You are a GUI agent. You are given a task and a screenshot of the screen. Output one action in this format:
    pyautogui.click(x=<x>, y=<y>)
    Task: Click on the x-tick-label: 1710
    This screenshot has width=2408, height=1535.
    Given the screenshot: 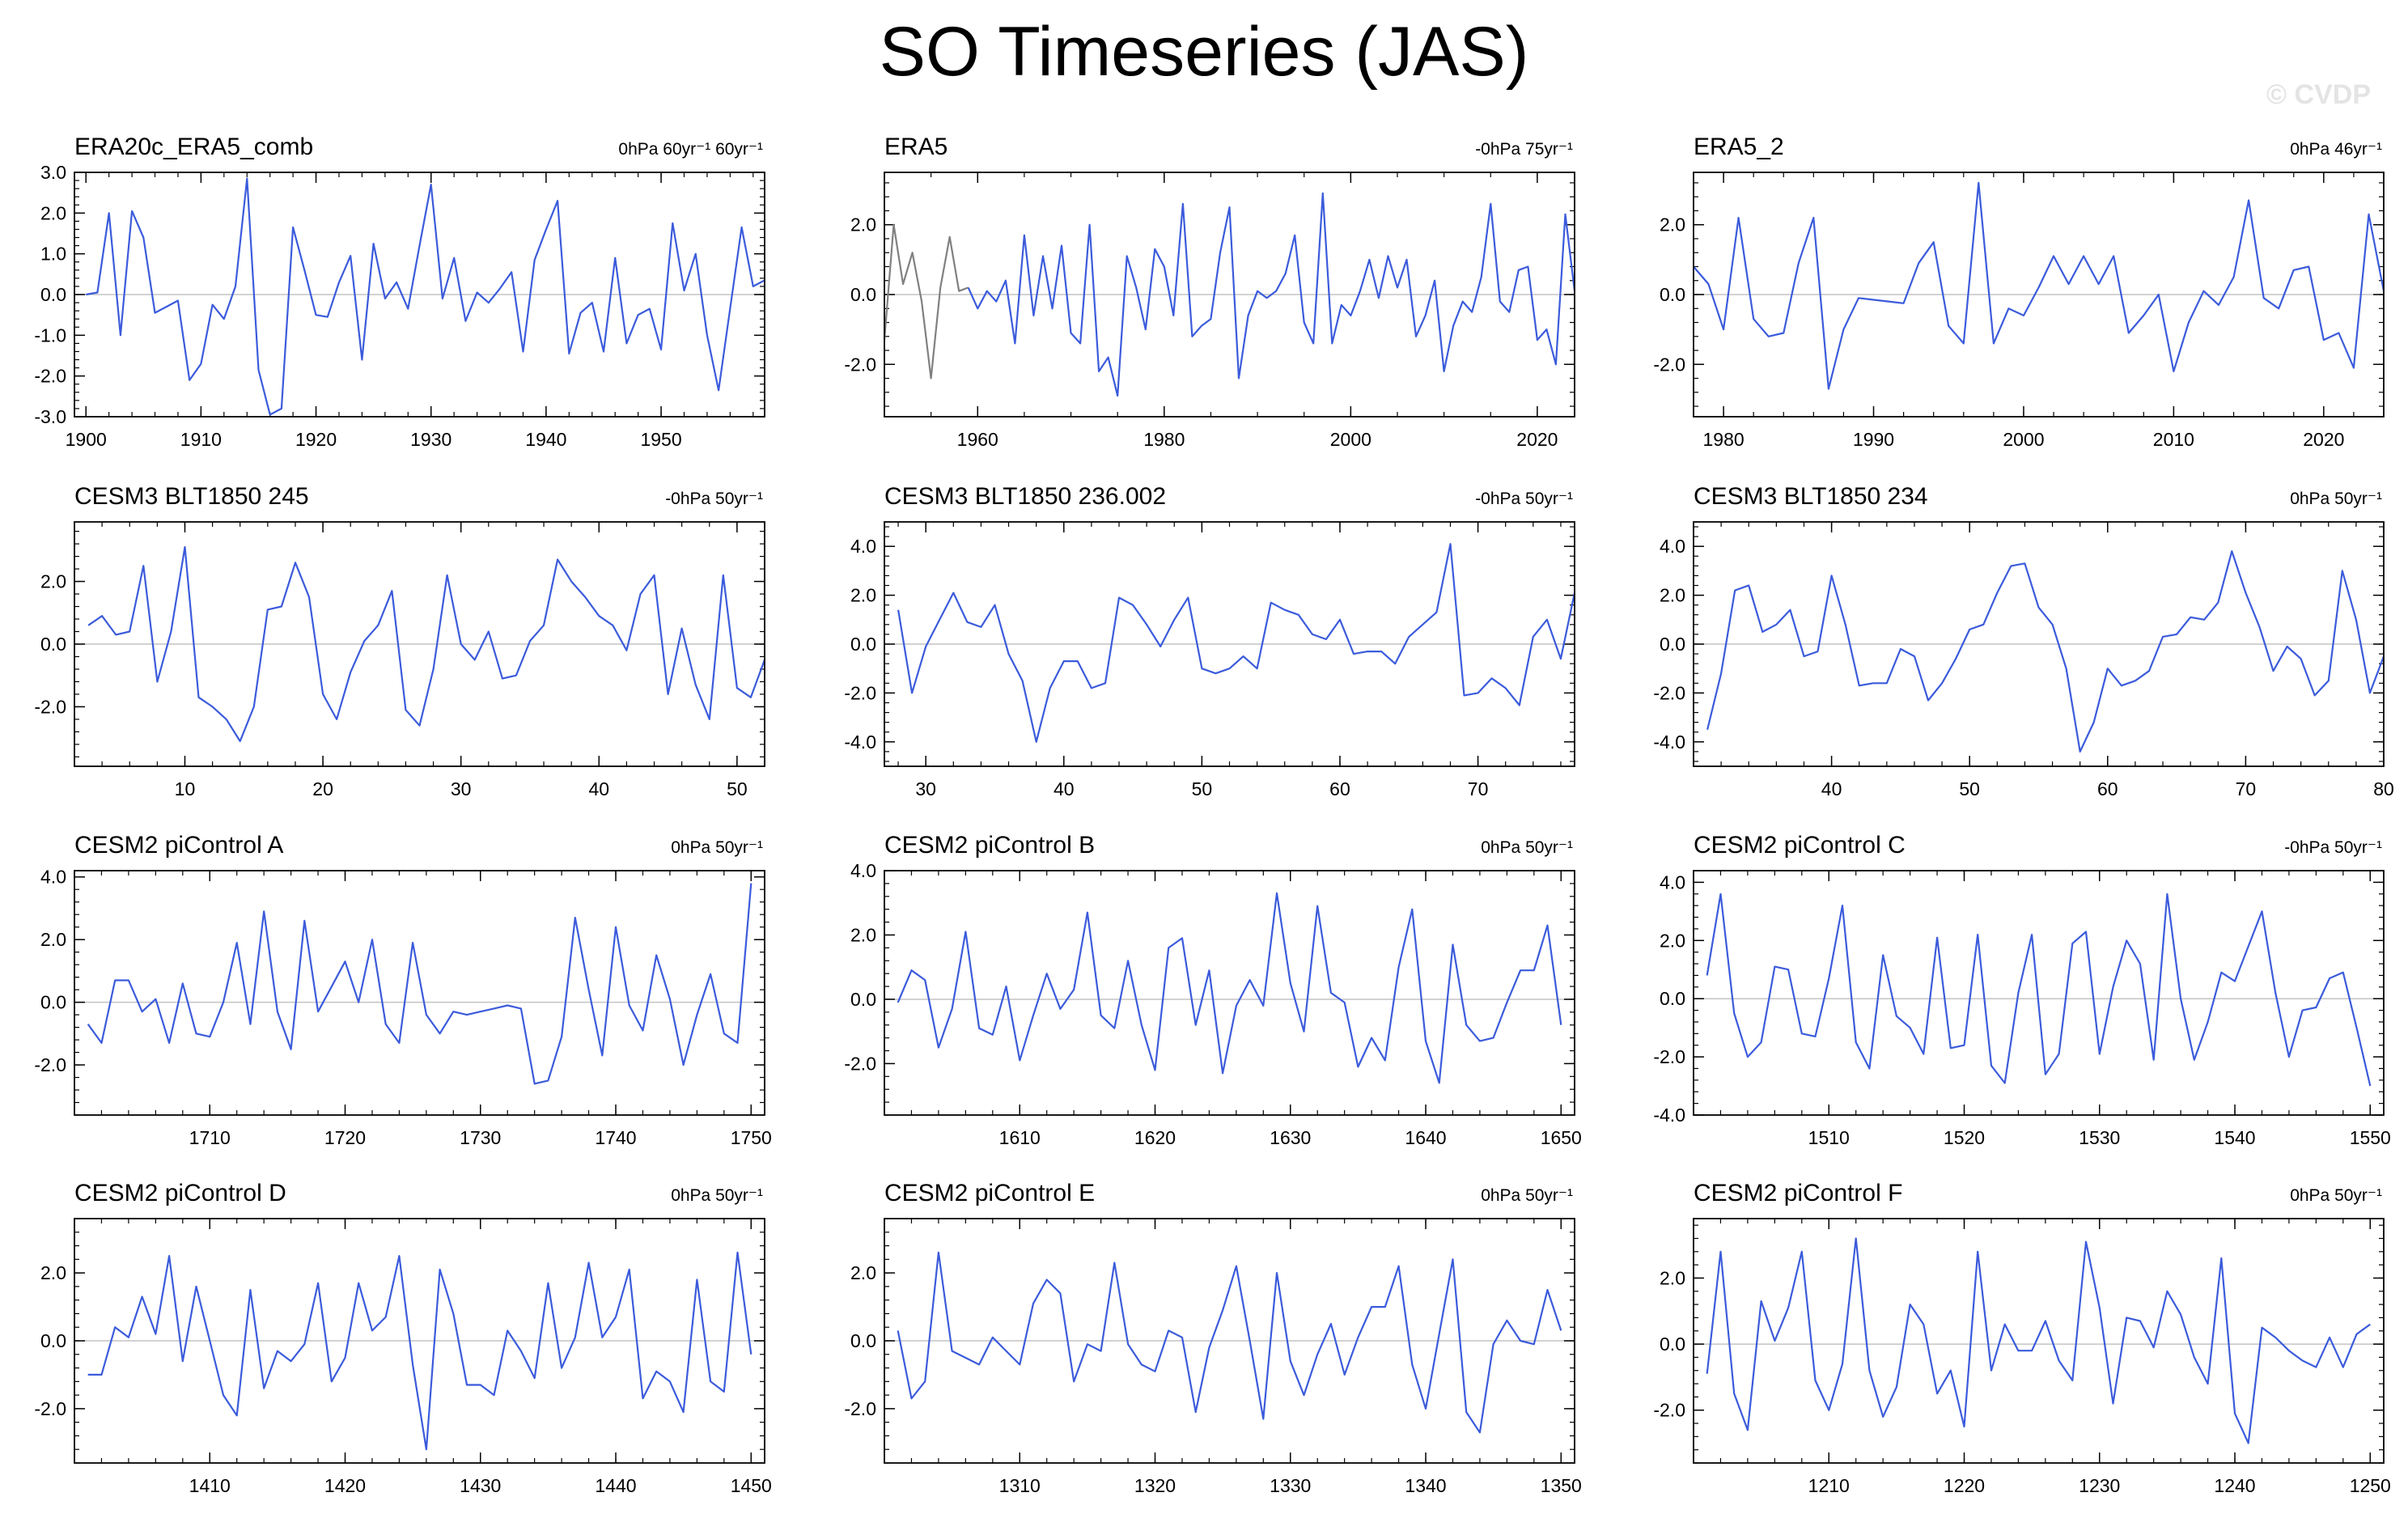 What is the action you would take?
    pyautogui.click(x=210, y=1137)
    